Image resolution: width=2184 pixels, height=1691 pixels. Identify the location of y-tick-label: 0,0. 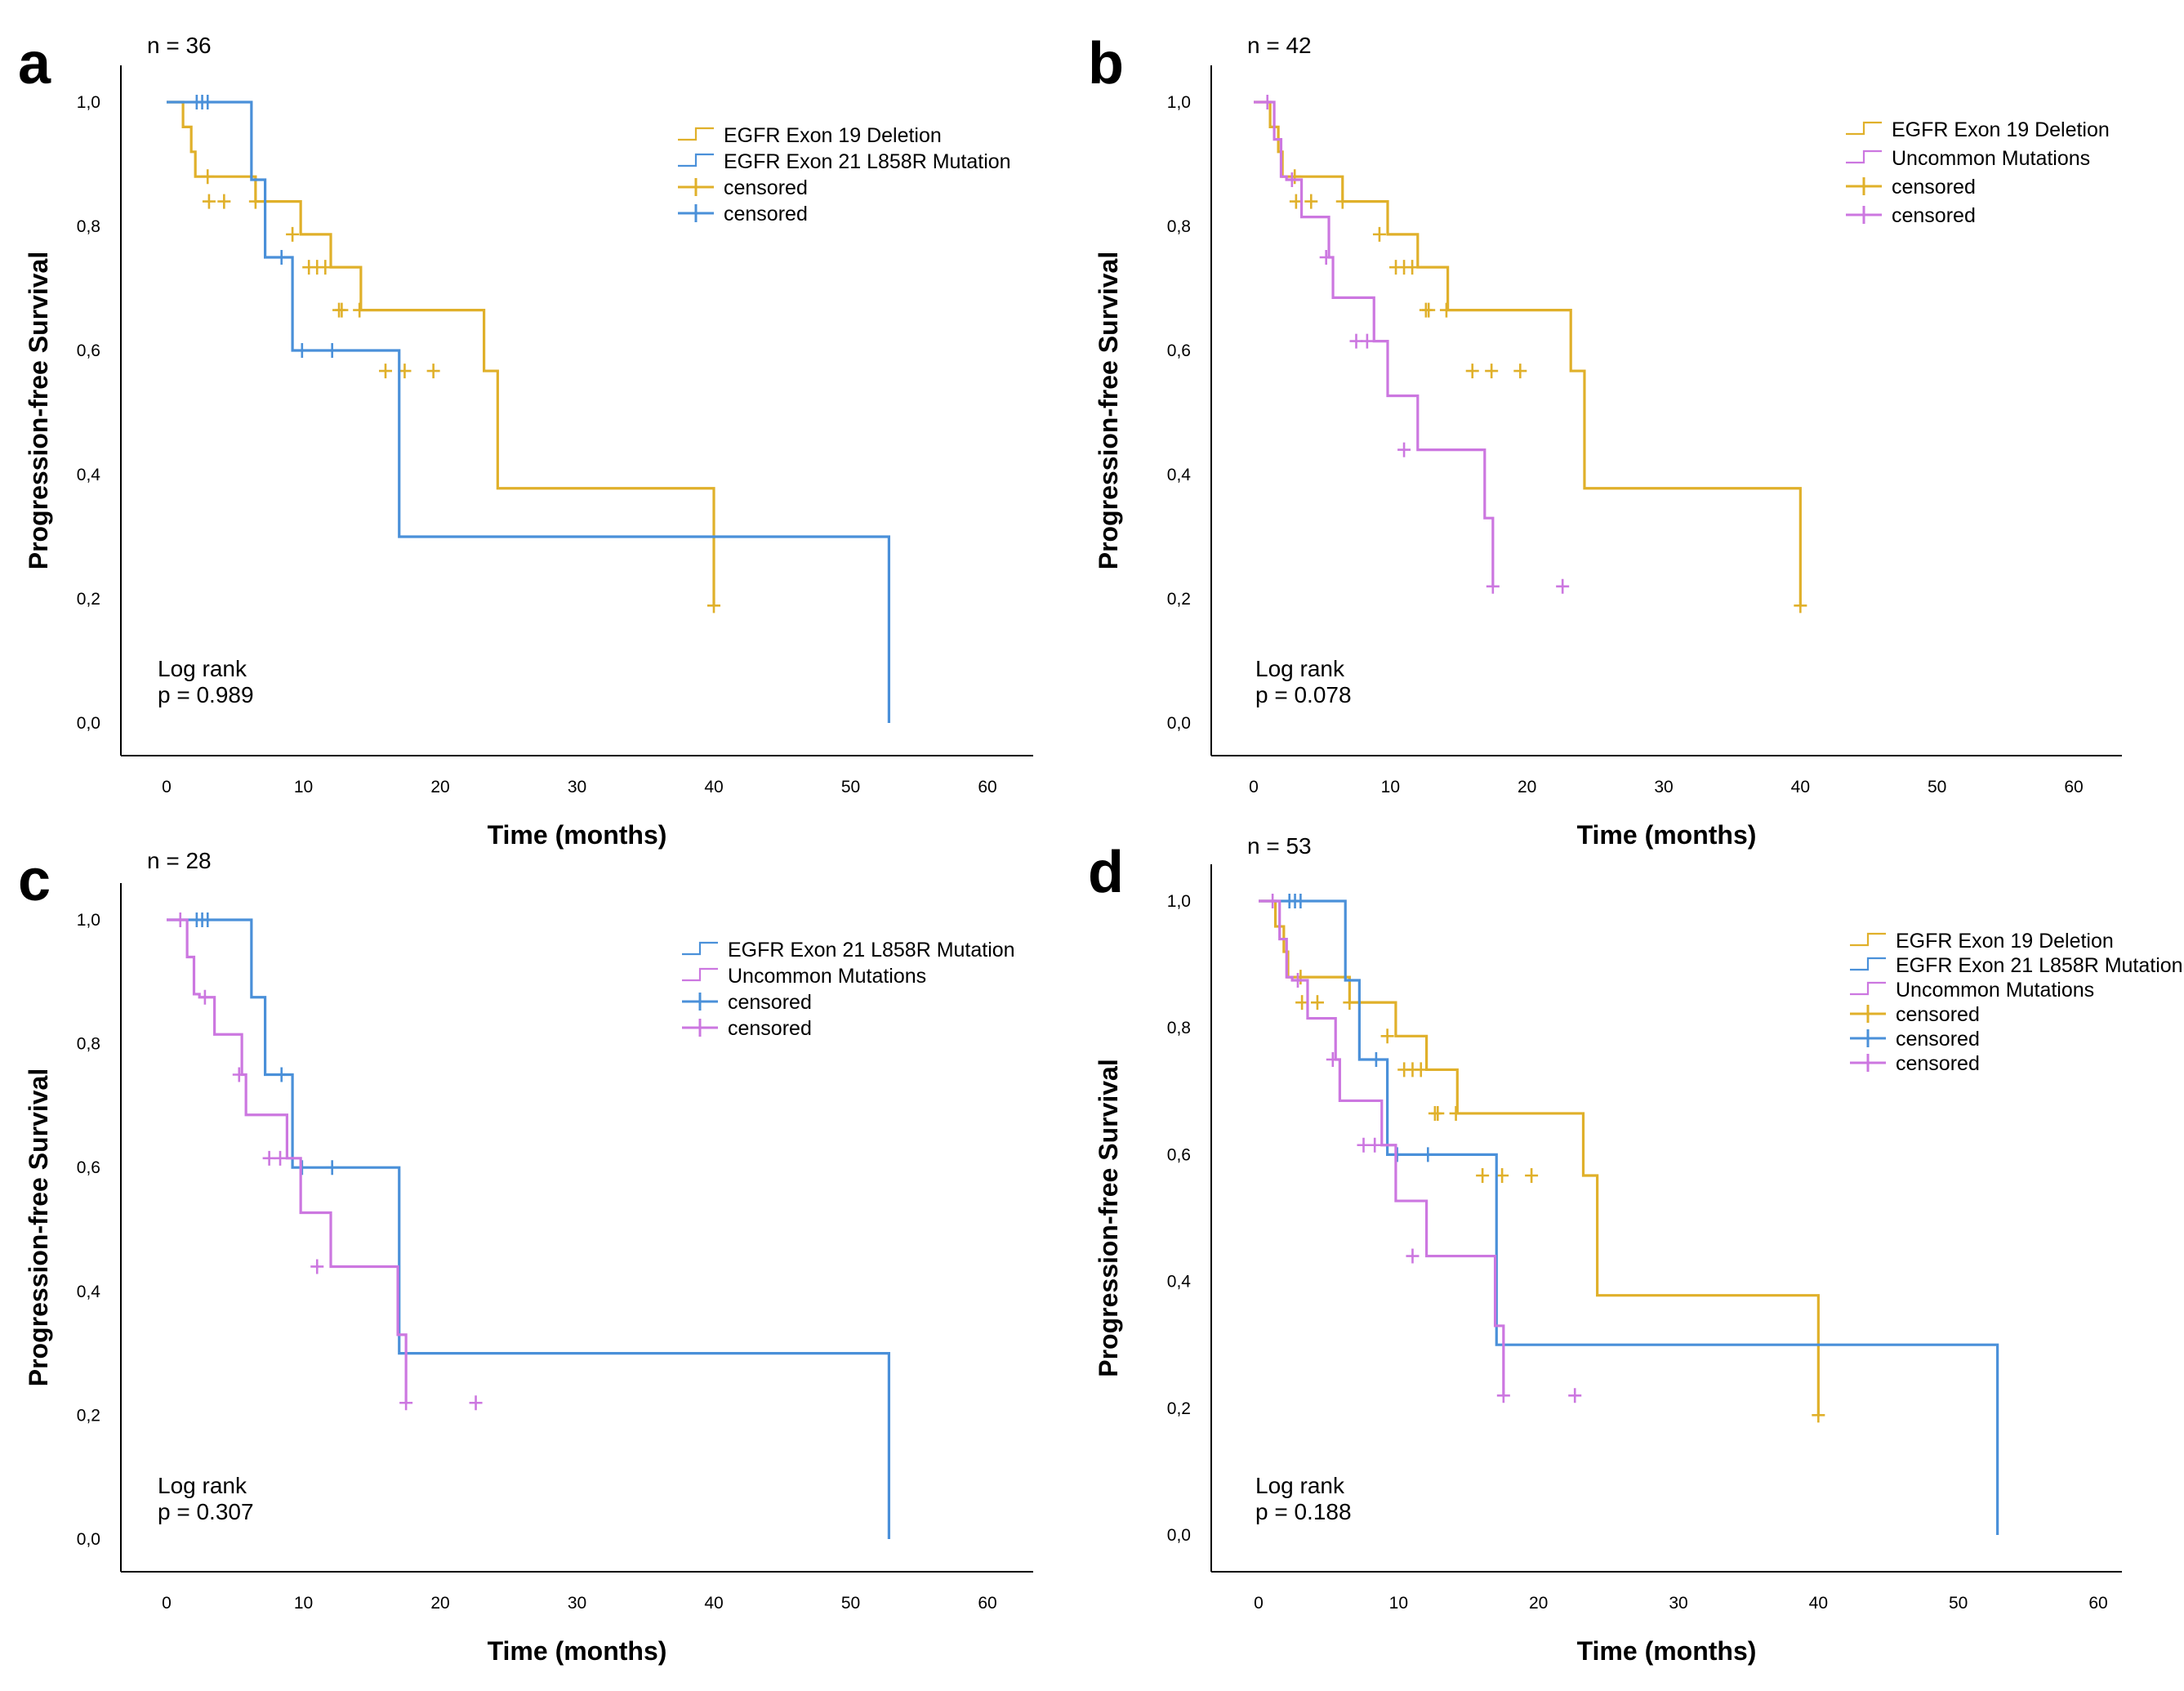
(88, 1539).